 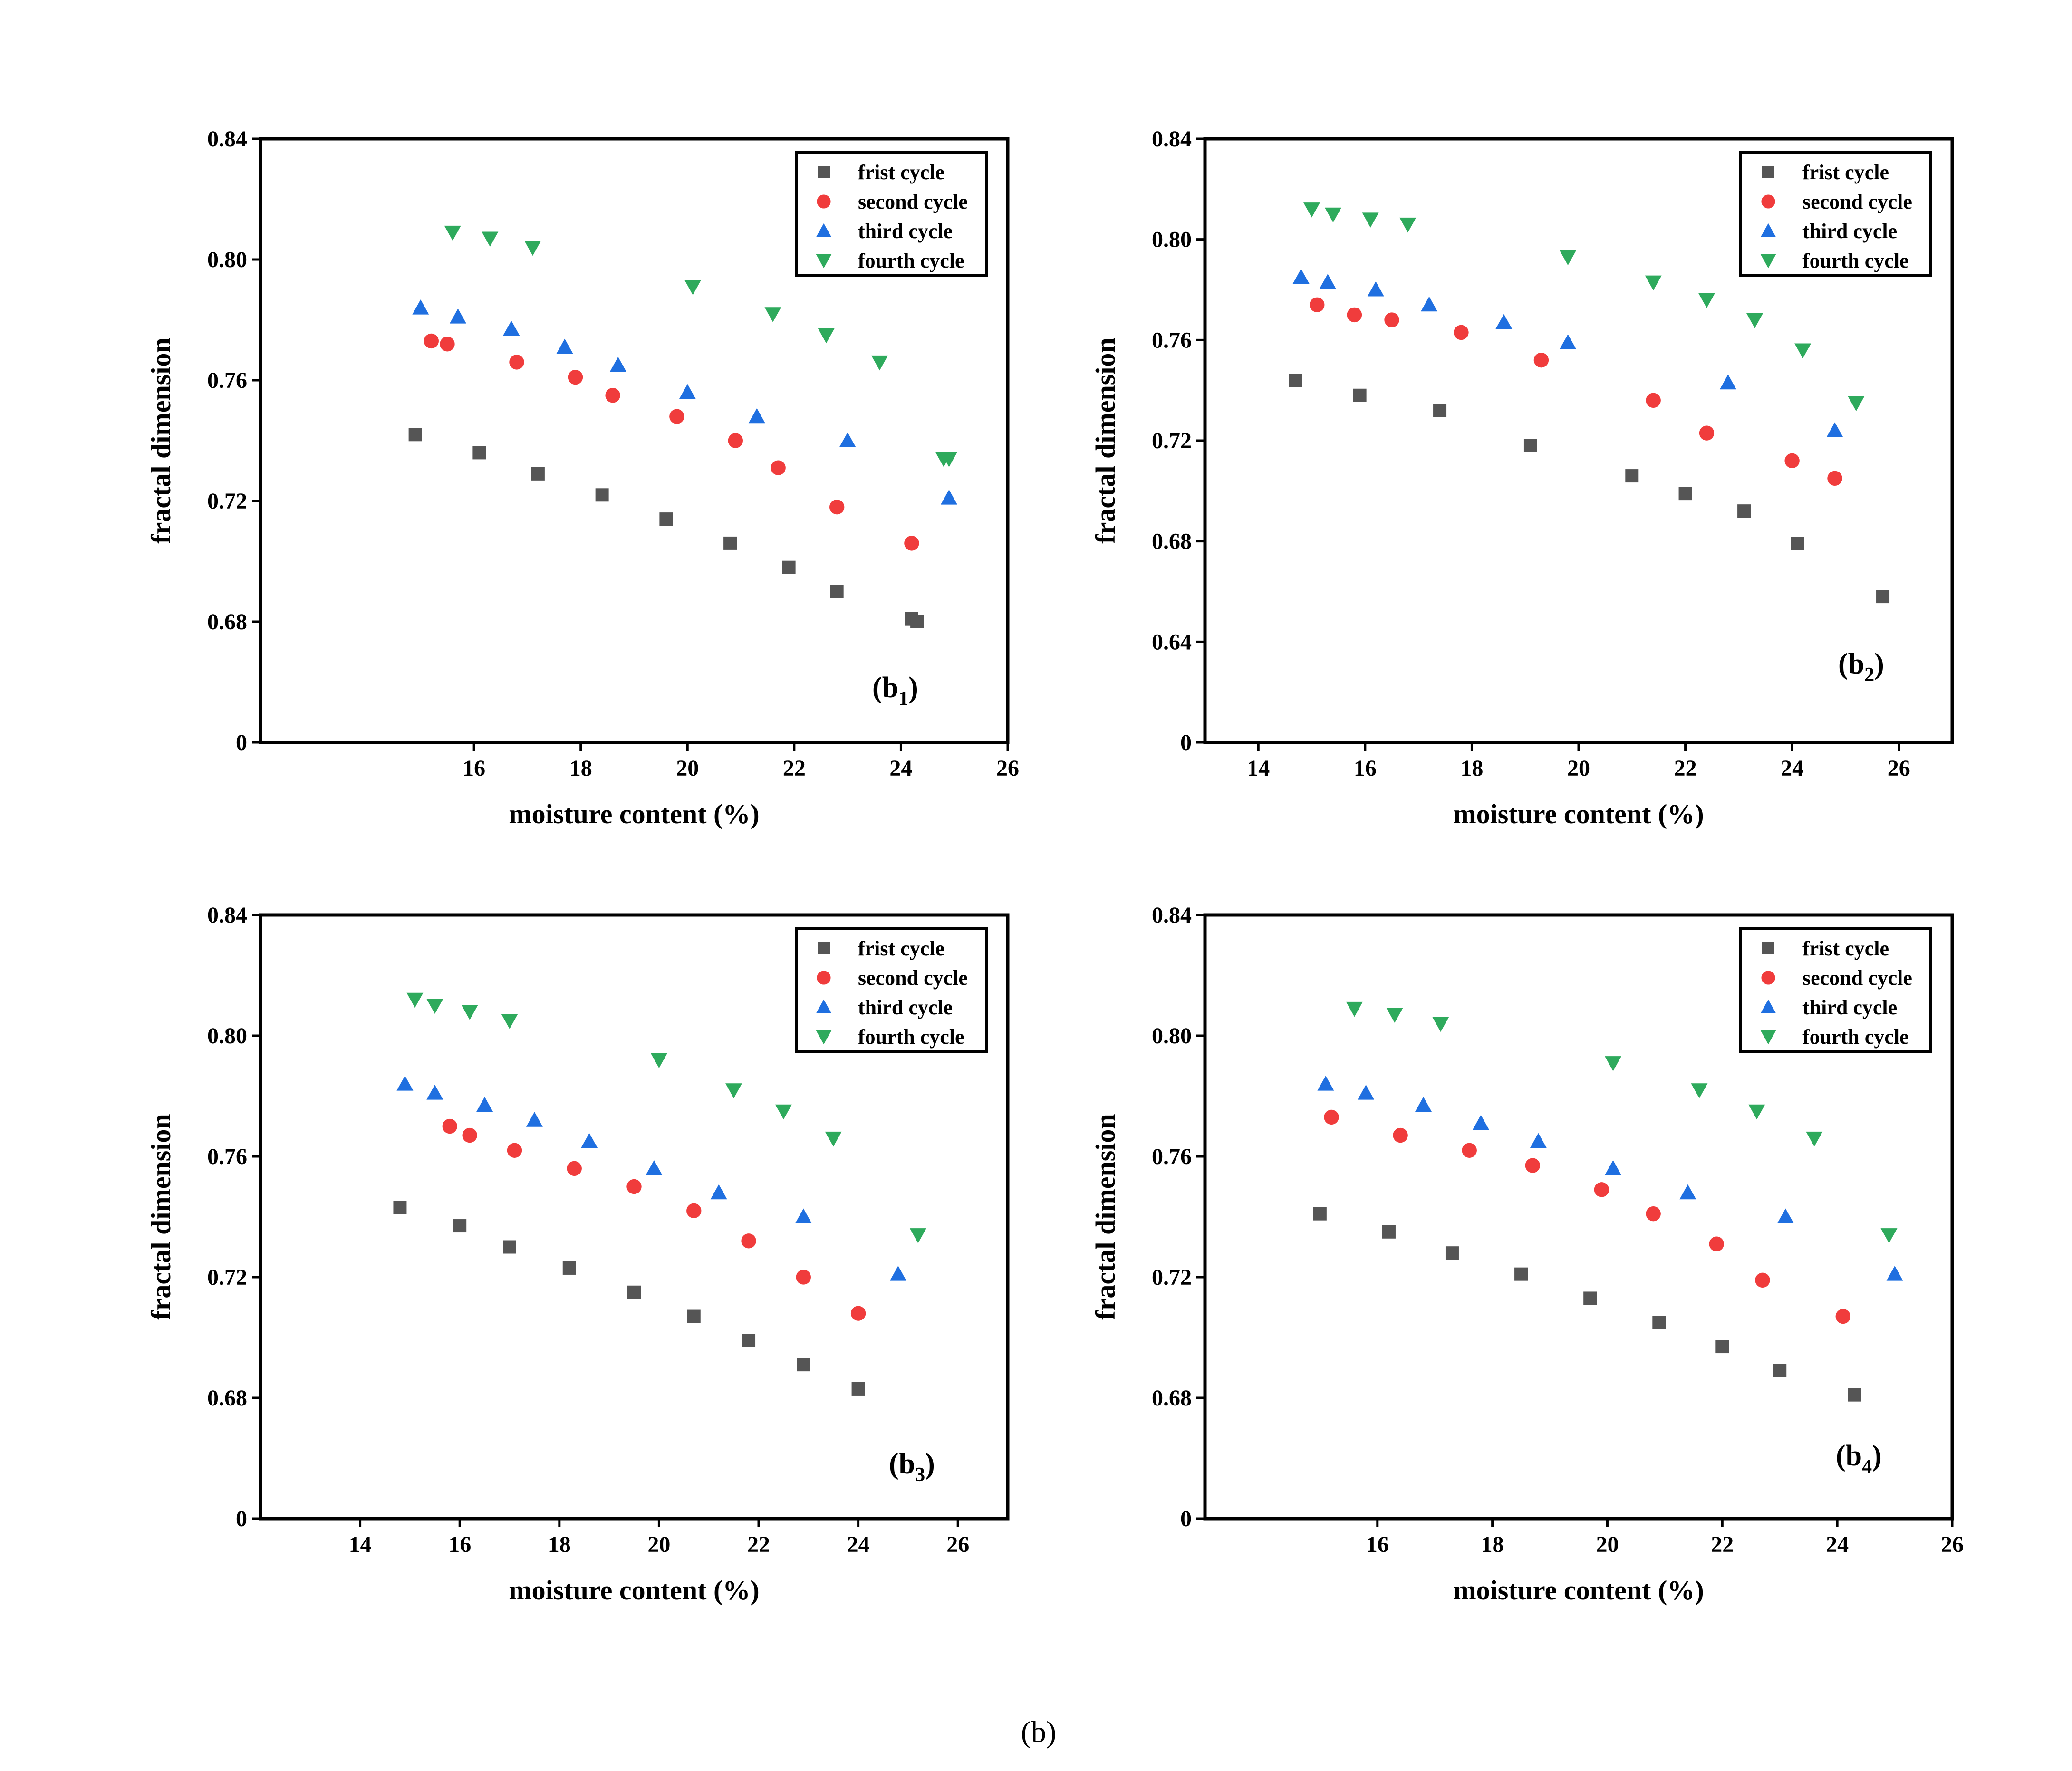 I want to click on x-tick-label: 14, so click(x=360, y=1544).